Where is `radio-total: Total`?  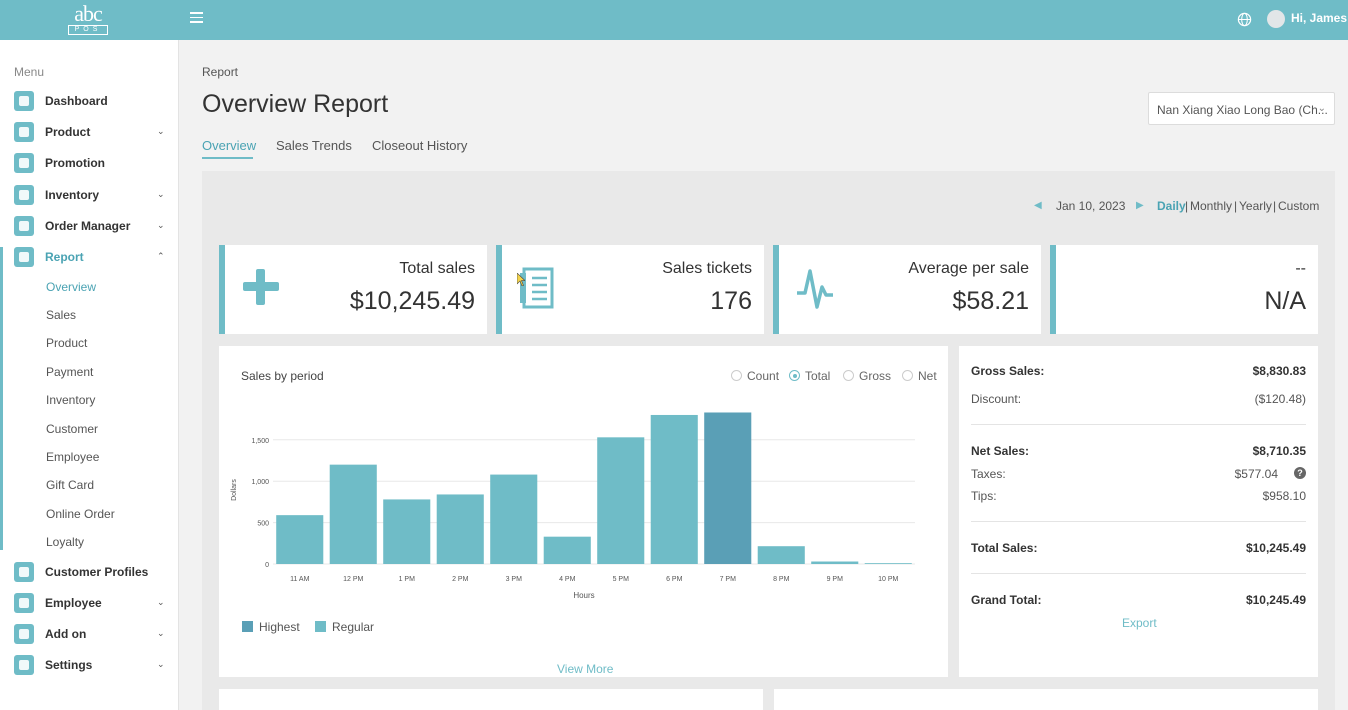
radio-total: Total is located at coordinates (809, 376).